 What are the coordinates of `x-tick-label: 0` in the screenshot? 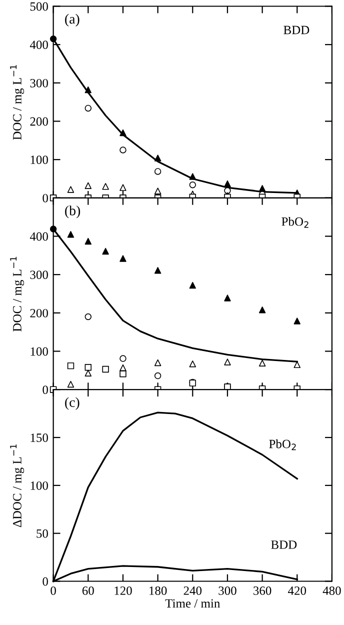 It's located at (53, 590).